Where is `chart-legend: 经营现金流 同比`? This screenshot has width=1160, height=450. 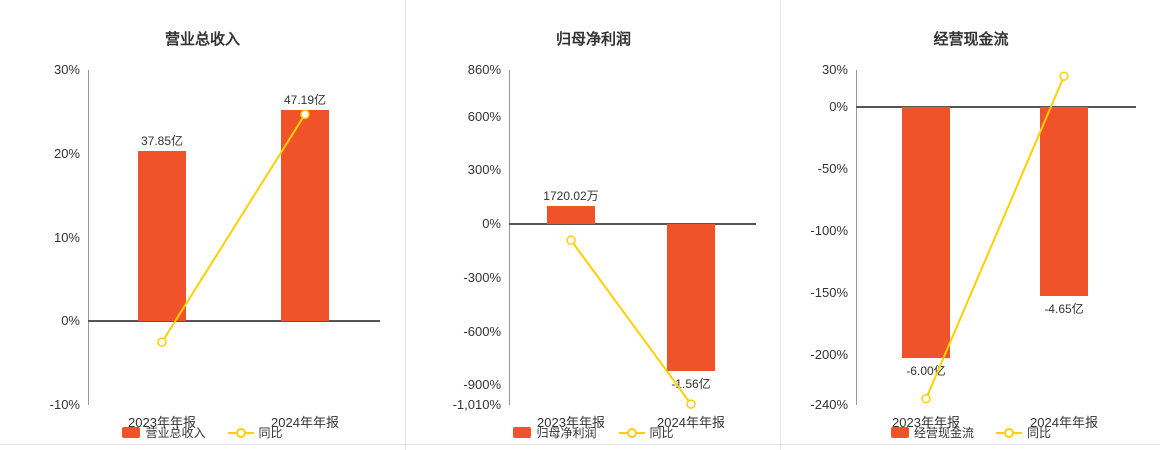
chart-legend: 经营现金流 同比 is located at coordinates (970, 432).